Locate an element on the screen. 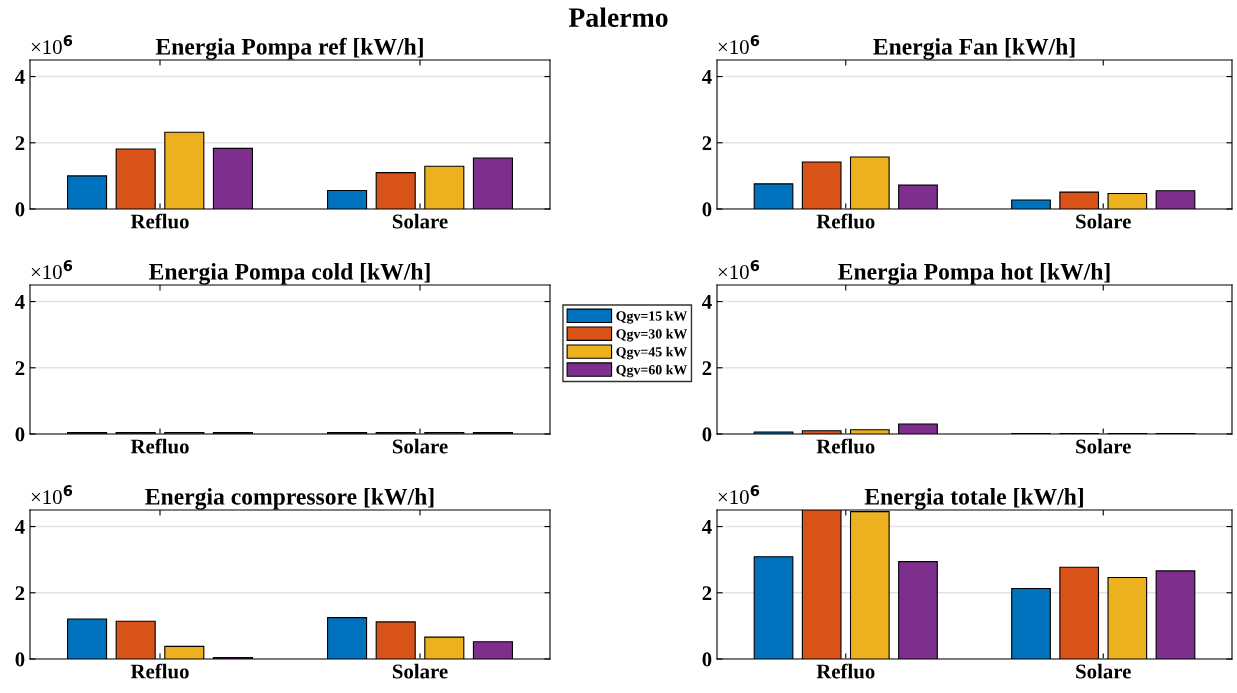 The width and height of the screenshot is (1237, 693). legend-label: Qgv=30 kW is located at coordinates (652, 335).